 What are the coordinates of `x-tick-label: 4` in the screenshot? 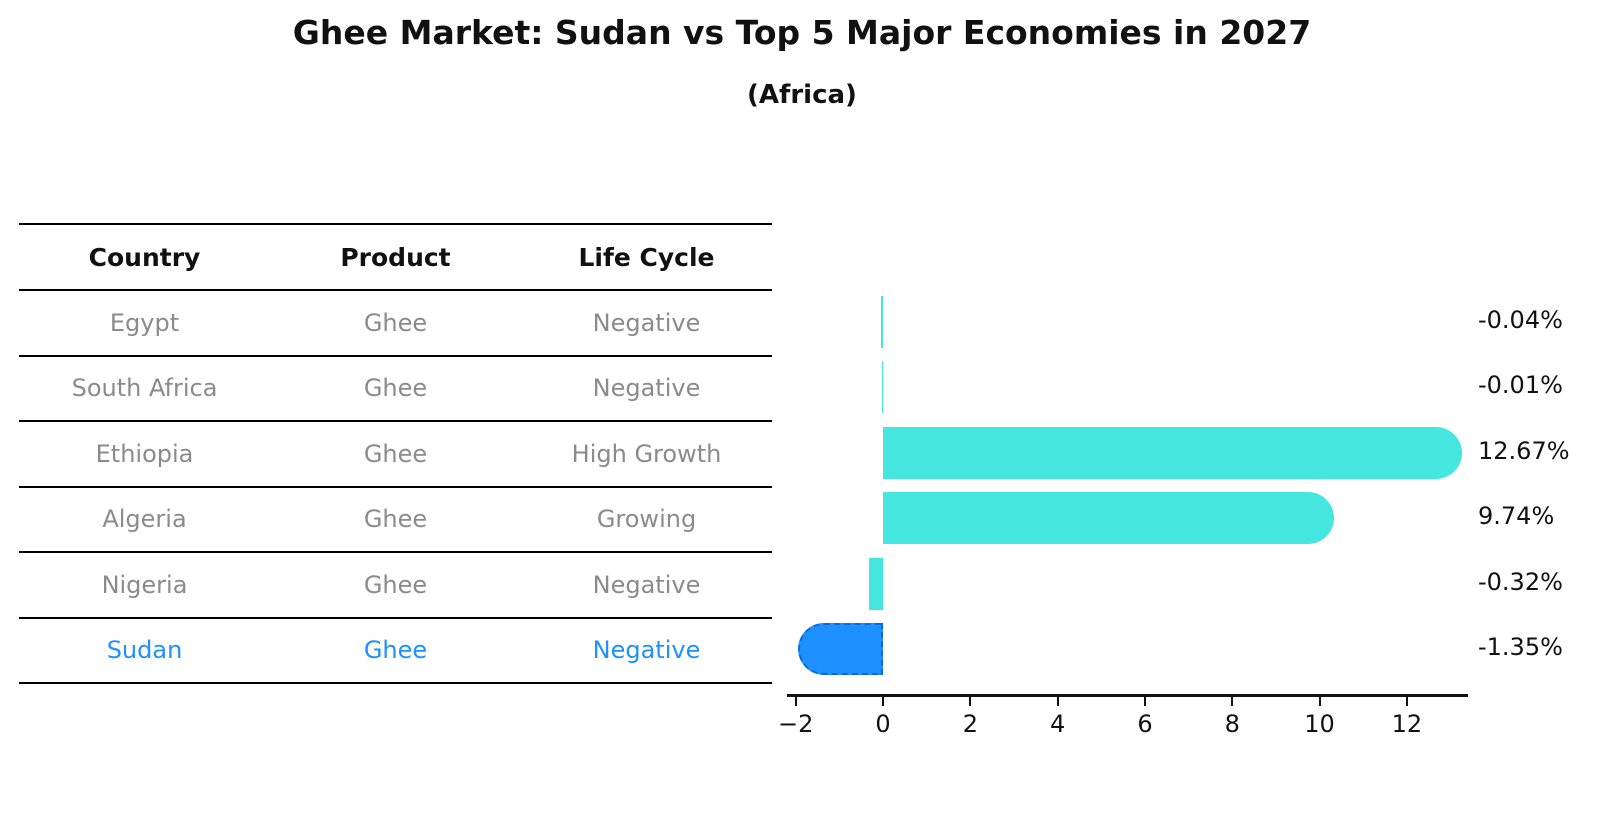 It's located at (1058, 724).